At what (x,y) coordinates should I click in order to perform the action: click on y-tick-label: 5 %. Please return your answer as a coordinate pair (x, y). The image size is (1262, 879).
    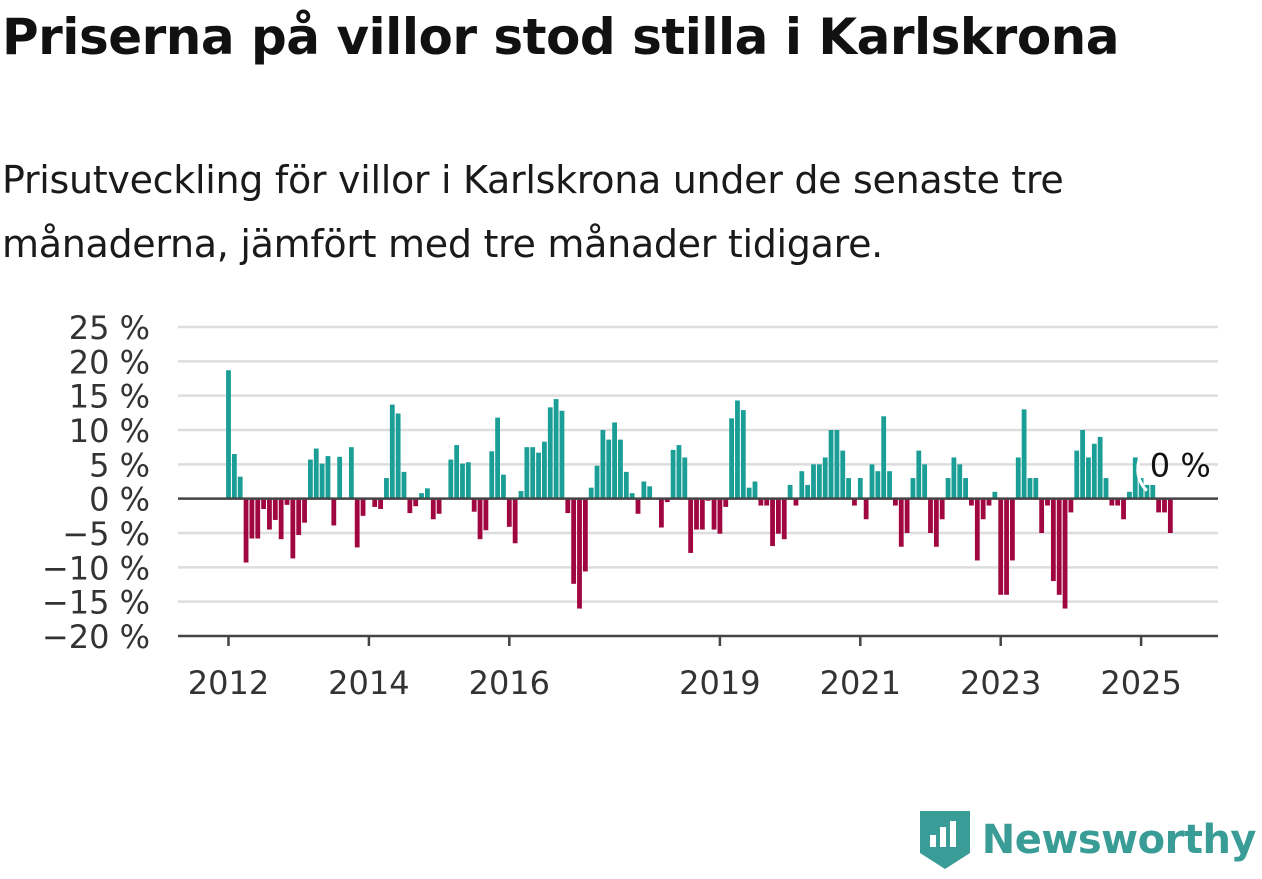
    Looking at the image, I should click on (119, 465).